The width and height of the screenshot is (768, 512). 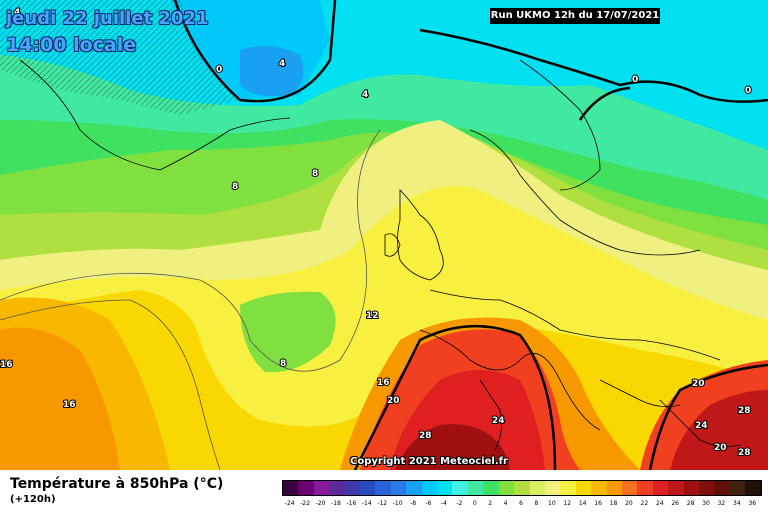 I want to click on zone-deep-red-east, so click(x=719, y=430).